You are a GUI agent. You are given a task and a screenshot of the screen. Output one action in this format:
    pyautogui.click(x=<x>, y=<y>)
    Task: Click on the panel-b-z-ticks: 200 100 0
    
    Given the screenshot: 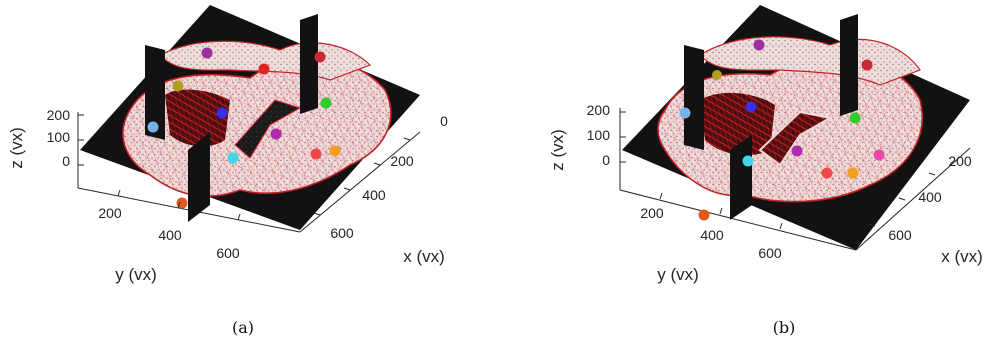 What is the action you would take?
    pyautogui.click(x=606, y=135)
    